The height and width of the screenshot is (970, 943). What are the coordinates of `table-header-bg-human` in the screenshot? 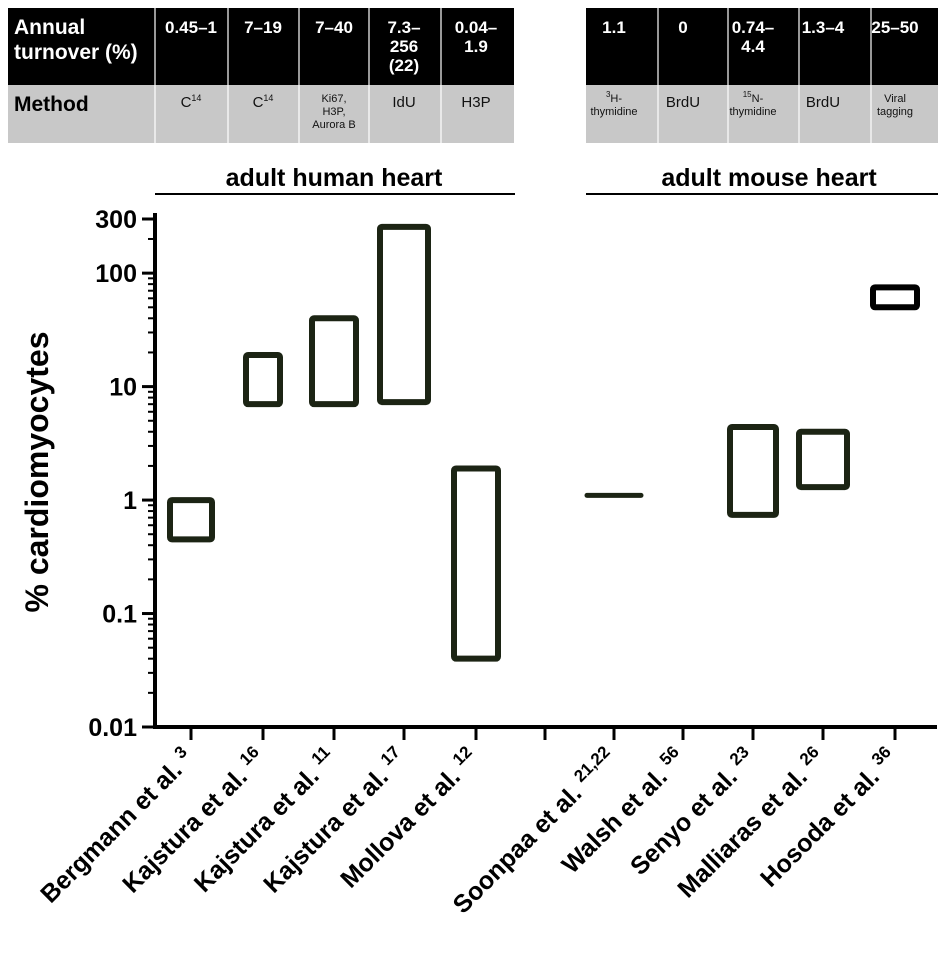 It's located at (261, 46).